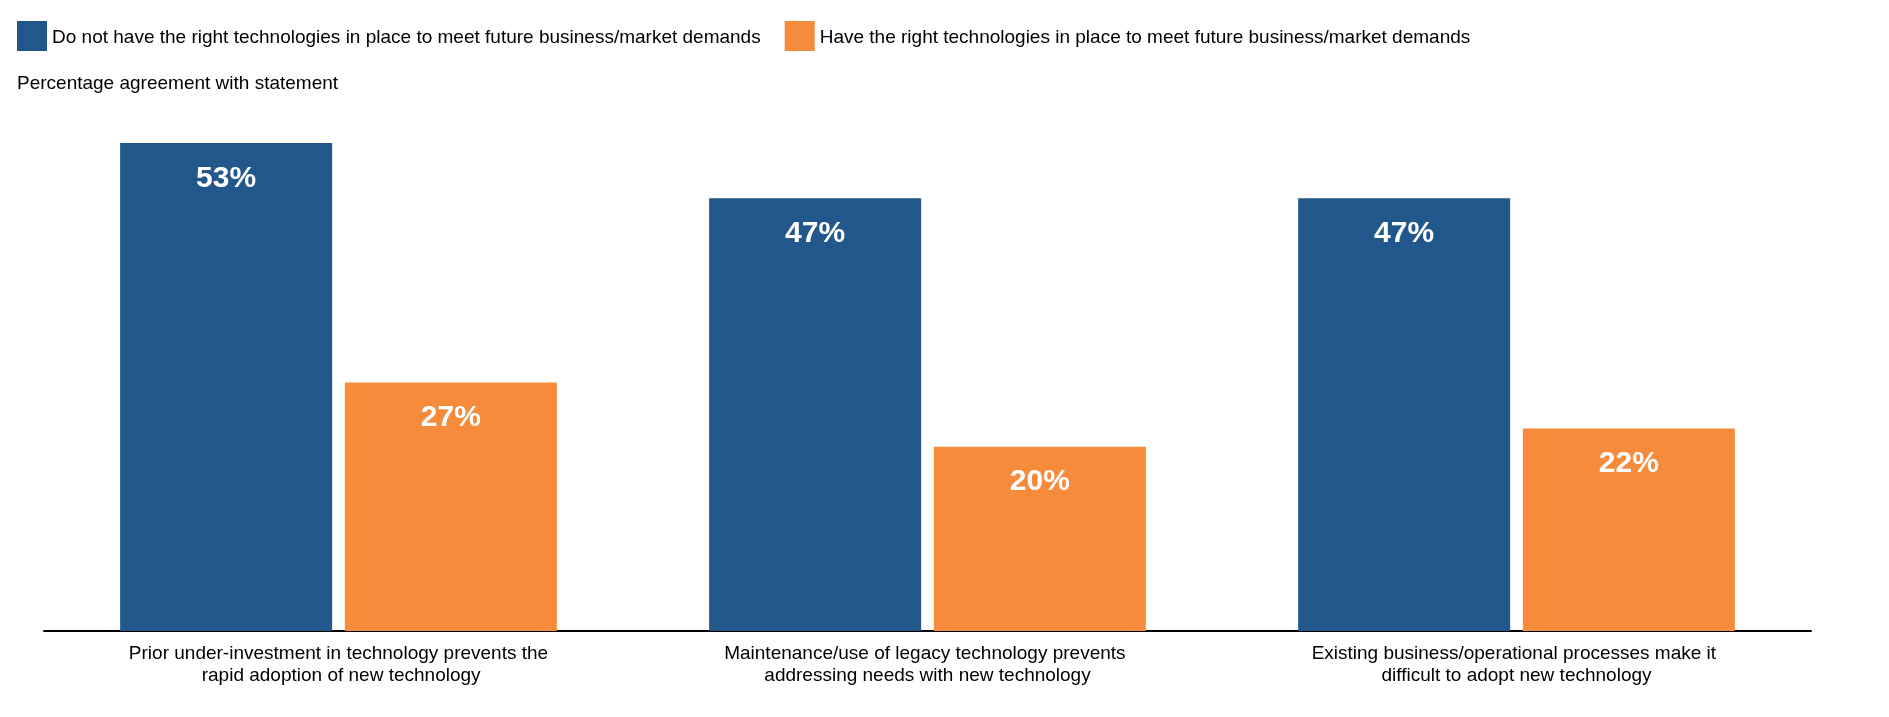  I want to click on legend-label: Have the right technologies in place to meet future business/market demands, so click(1145, 36).